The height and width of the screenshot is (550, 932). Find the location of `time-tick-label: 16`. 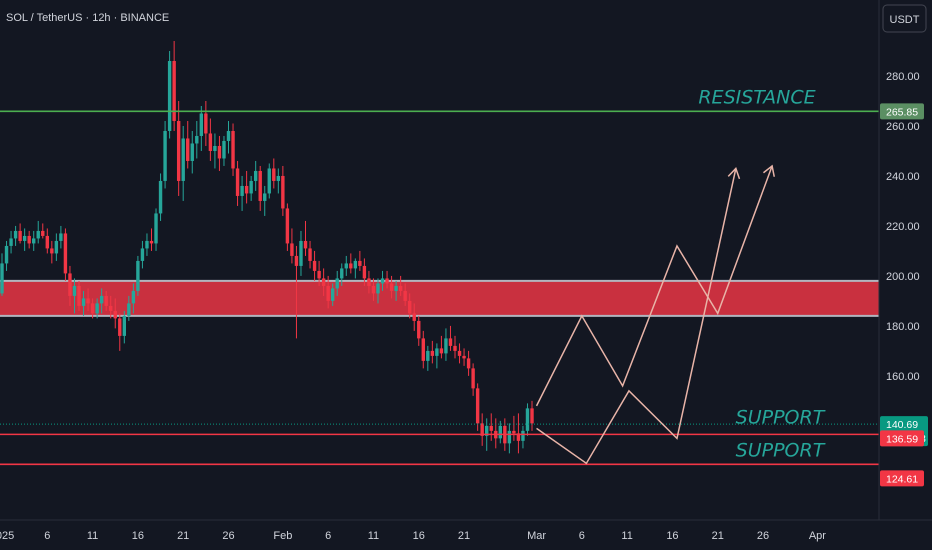

time-tick-label: 16 is located at coordinates (419, 536).